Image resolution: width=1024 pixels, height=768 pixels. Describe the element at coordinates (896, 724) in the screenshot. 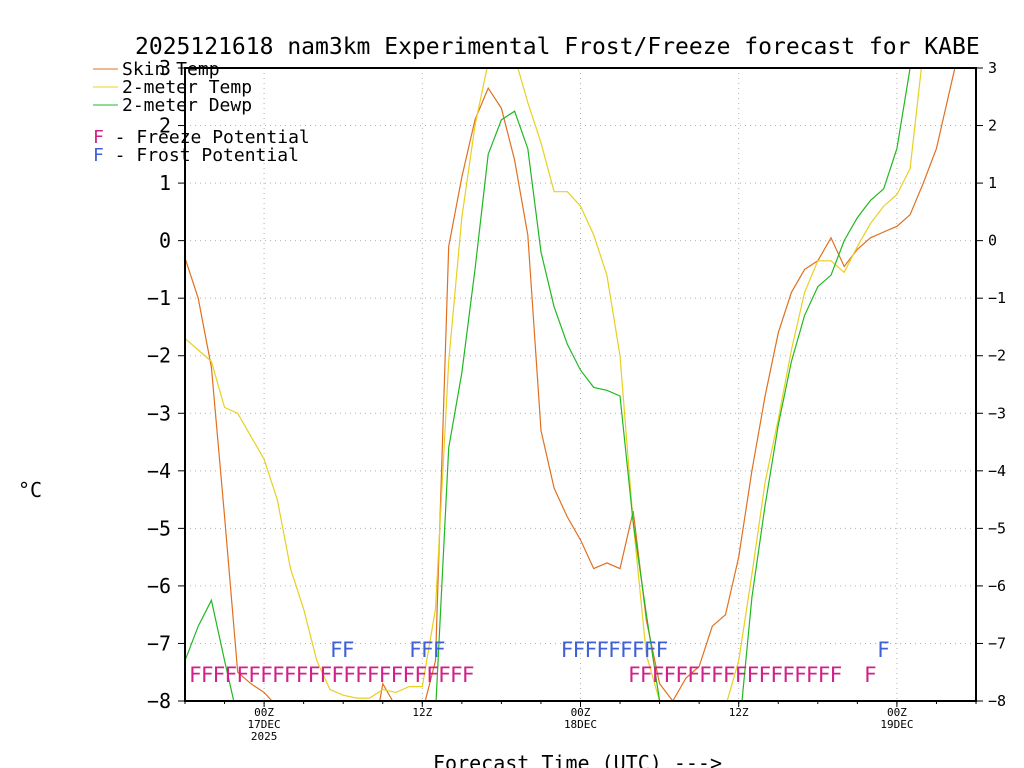

I see `x-tick-label: 19DEC` at that location.